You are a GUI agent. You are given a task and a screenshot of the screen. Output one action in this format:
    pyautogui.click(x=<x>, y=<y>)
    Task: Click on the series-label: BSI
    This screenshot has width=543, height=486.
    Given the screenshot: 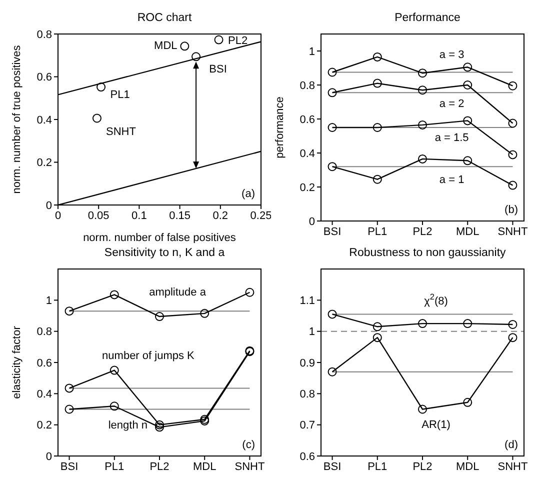 What is the action you would take?
    pyautogui.click(x=218, y=70)
    